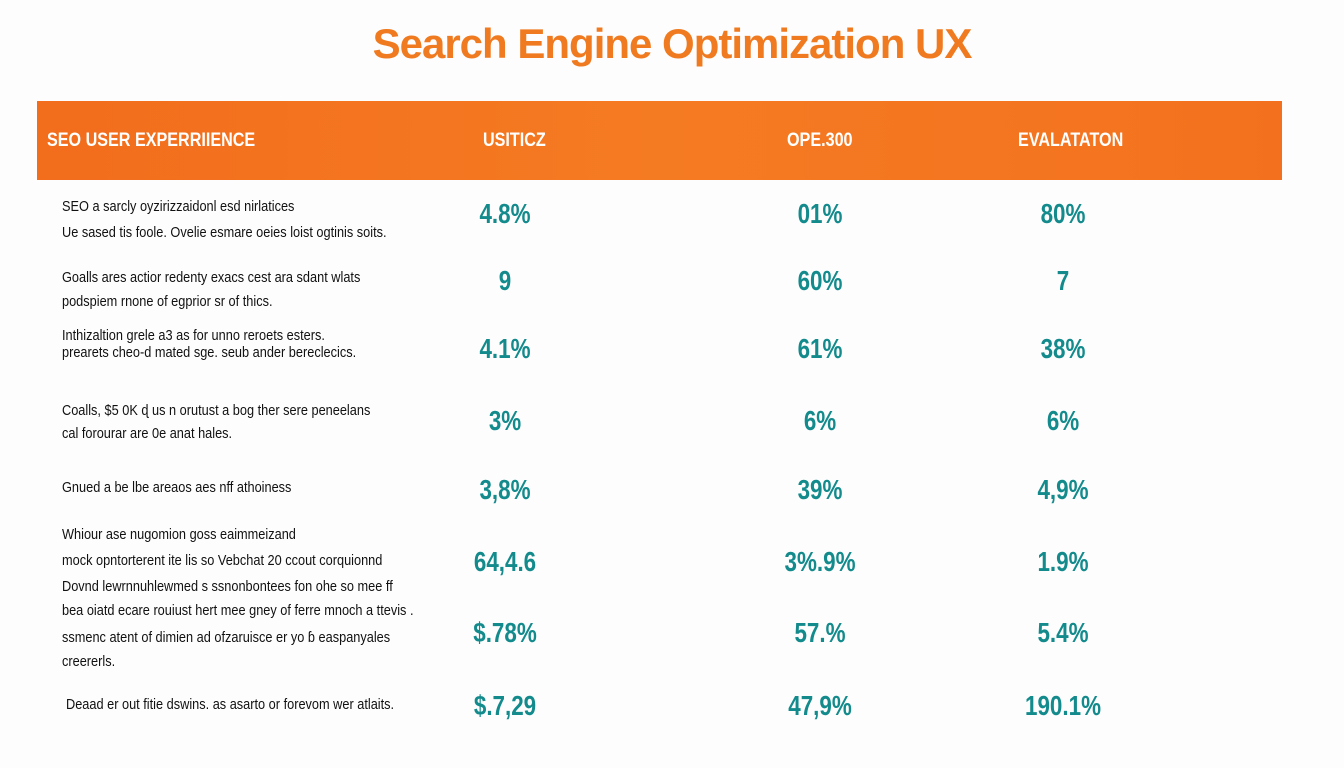 The width and height of the screenshot is (1344, 768). I want to click on row-value: 38%, so click(1063, 348).